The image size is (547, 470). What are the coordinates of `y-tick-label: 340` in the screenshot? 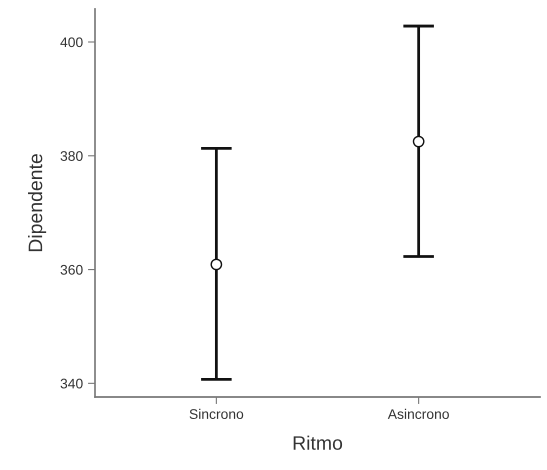 It's located at (71, 383).